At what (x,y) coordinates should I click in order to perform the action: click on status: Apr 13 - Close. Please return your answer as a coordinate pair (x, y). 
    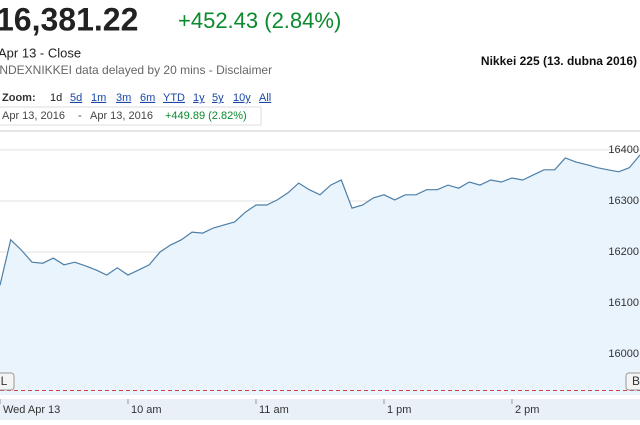
    Looking at the image, I should click on (40, 52).